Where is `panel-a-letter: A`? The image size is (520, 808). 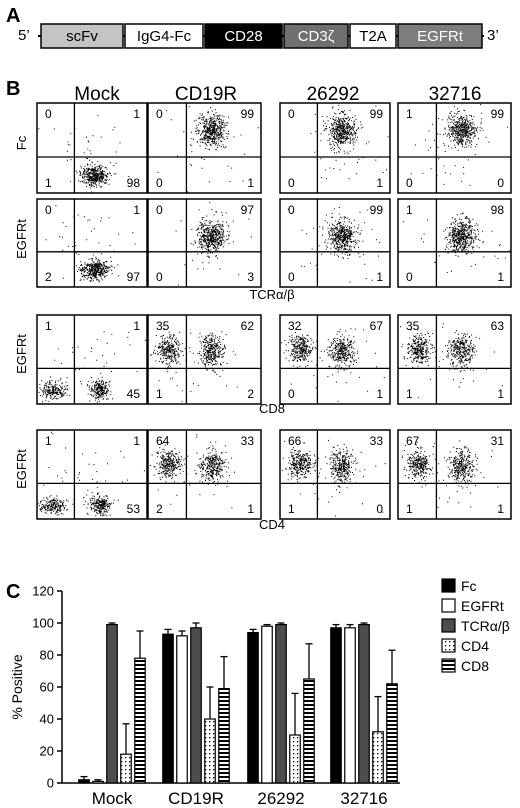 panel-a-letter: A is located at coordinates (13, 16).